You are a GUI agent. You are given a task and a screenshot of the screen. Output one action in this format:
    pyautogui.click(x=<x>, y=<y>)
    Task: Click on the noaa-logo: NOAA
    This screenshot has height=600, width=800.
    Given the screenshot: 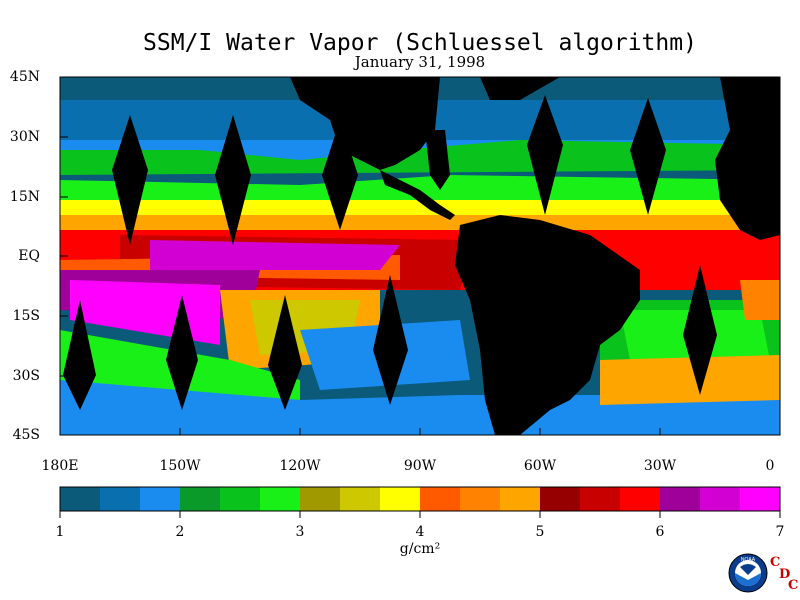 What is the action you would take?
    pyautogui.click(x=748, y=573)
    